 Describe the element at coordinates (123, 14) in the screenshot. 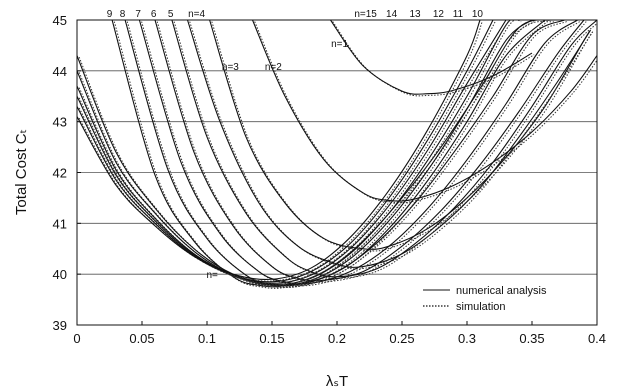

I see `curve-label: 8` at that location.